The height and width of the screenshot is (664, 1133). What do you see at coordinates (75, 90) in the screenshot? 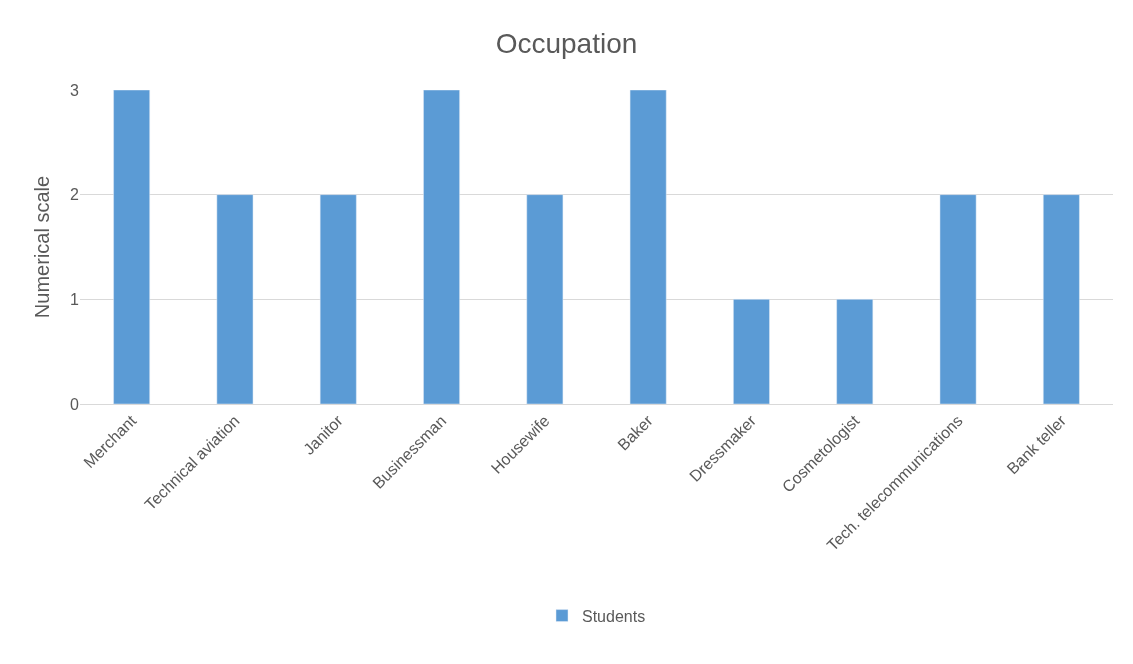
I see `y-tick-label: 3` at bounding box center [75, 90].